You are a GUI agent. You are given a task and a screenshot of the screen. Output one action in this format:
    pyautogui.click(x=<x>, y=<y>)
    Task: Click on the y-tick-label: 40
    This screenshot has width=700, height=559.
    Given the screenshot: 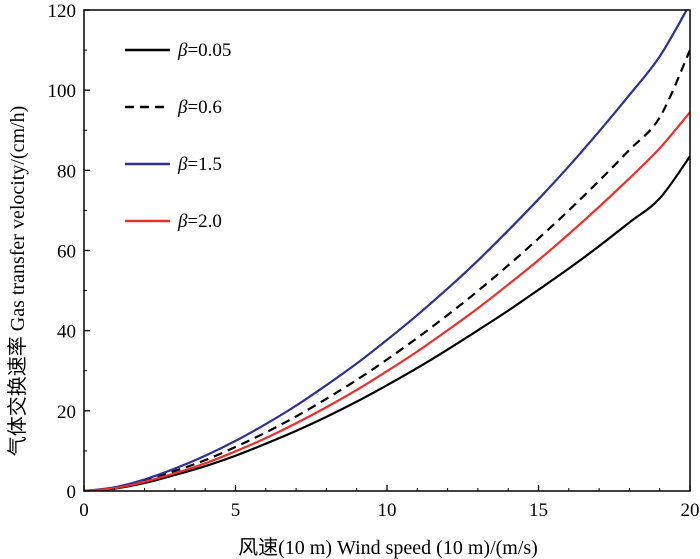 What is the action you would take?
    pyautogui.click(x=66, y=332)
    